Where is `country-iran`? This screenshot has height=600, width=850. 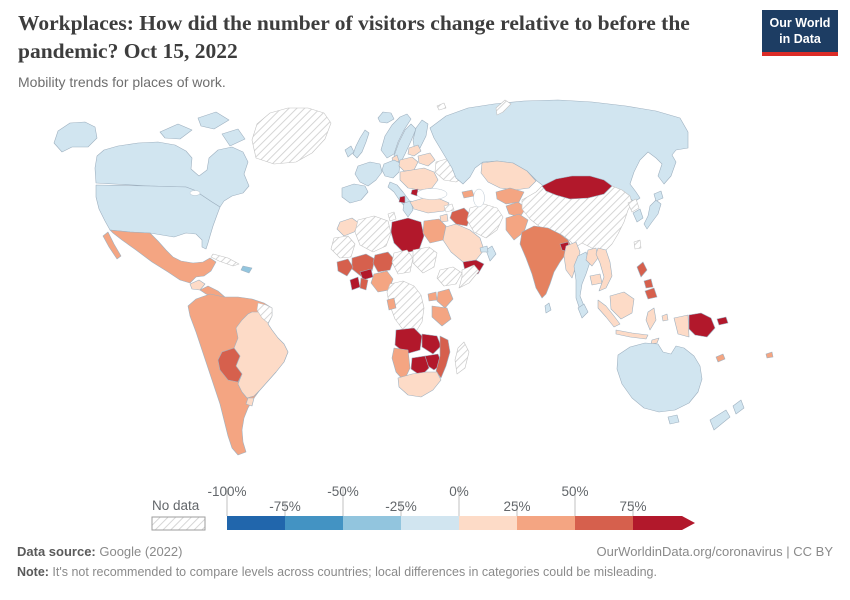
country-iran is located at coordinates (485, 221).